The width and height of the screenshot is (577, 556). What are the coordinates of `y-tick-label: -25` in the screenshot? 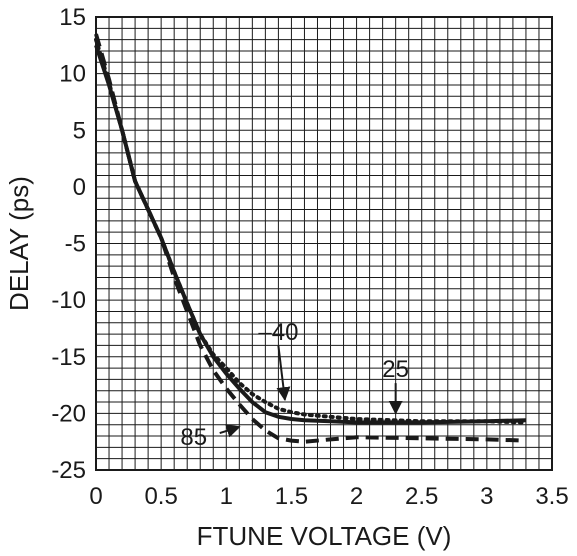 It's located at (68, 470).